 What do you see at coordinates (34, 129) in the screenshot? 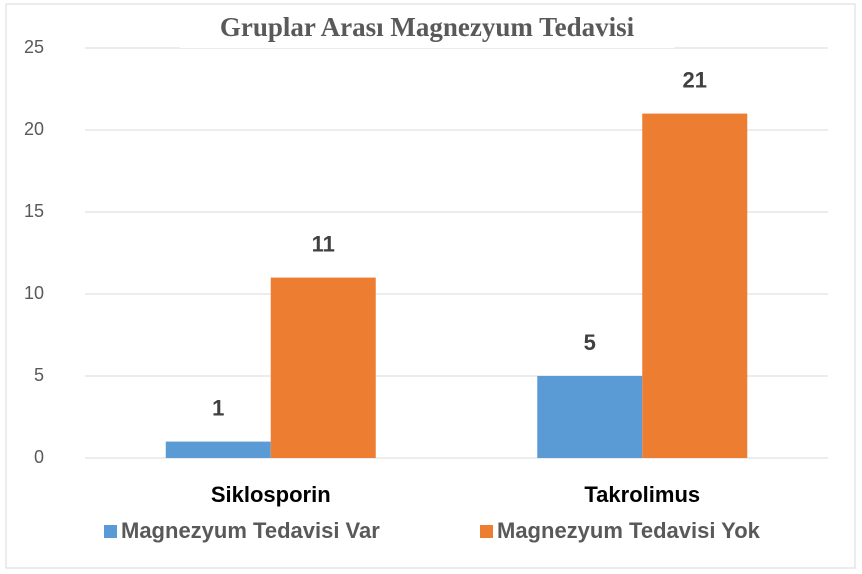
I see `y-tick-label: 20` at bounding box center [34, 129].